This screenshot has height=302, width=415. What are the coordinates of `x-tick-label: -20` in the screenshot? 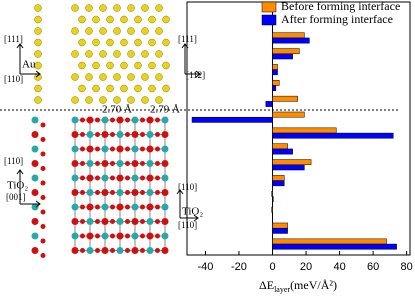 It's located at (239, 267).